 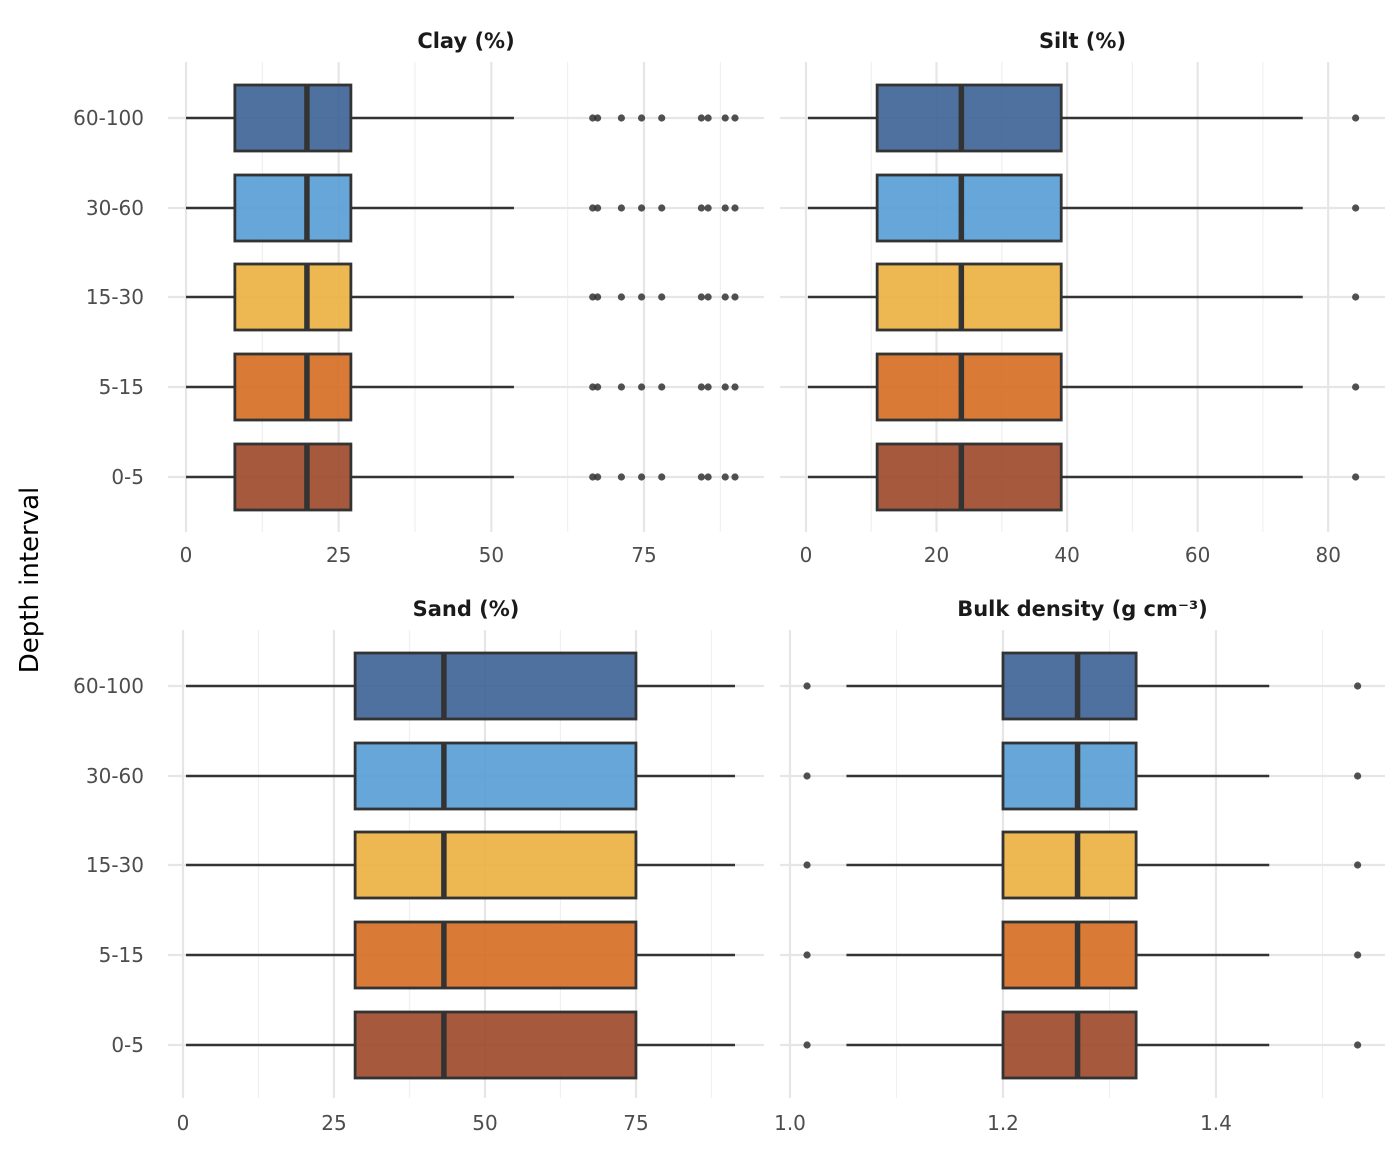 I want to click on y-tick-label: 60-100, so click(x=108, y=686).